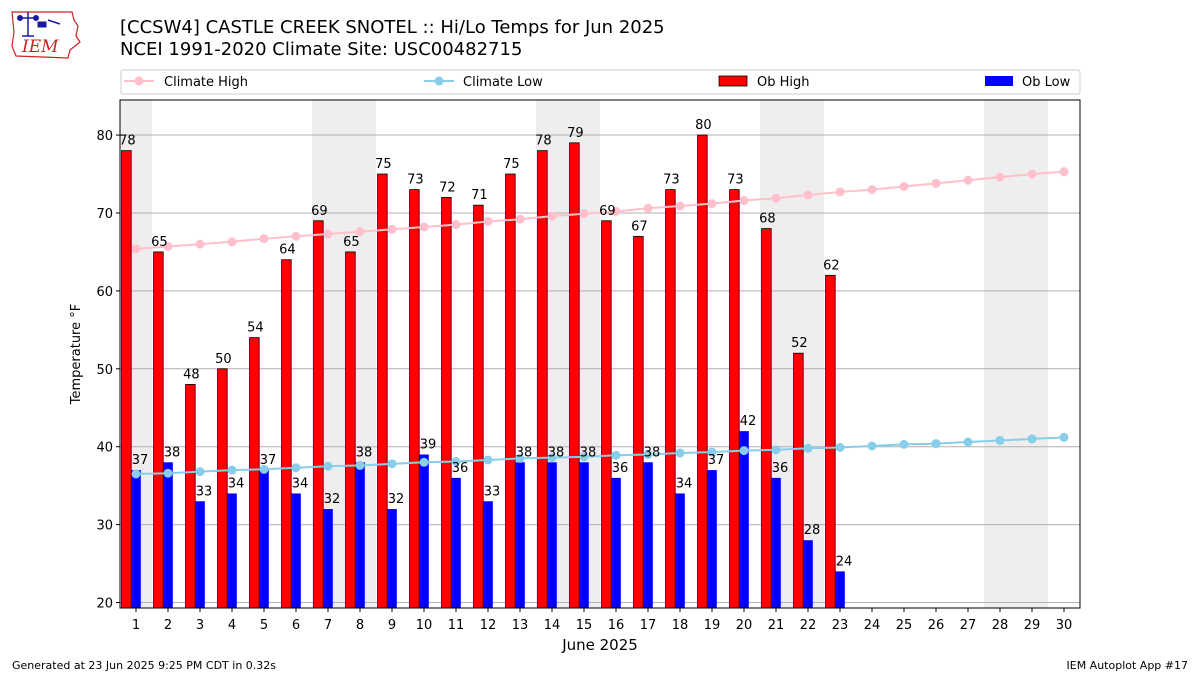 This screenshot has width=1200, height=675. What do you see at coordinates (428, 445) in the screenshot?
I see `ob-low-label: 39` at bounding box center [428, 445].